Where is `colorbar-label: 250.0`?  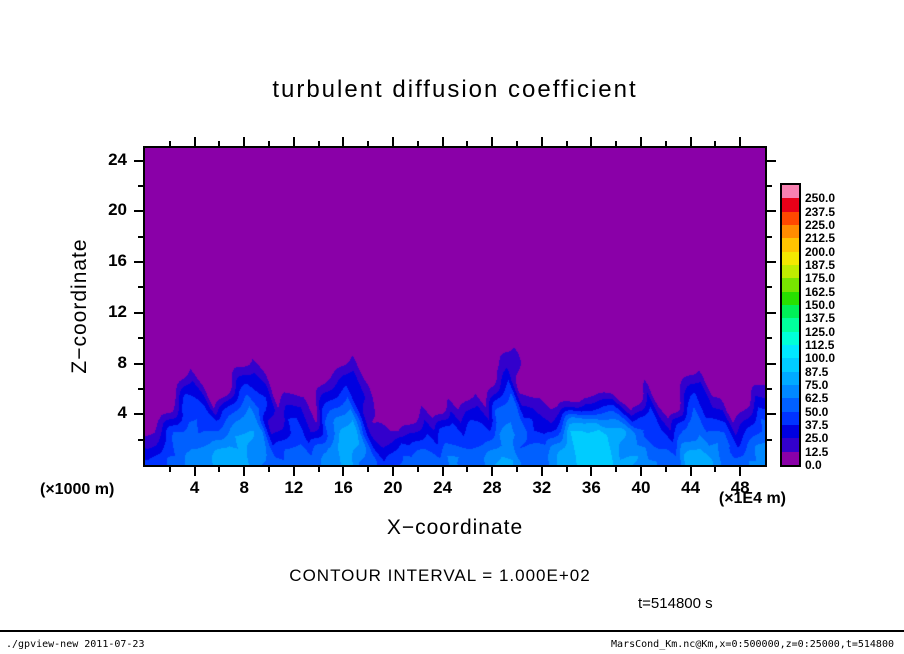
colorbar-label: 250.0 is located at coordinates (820, 198).